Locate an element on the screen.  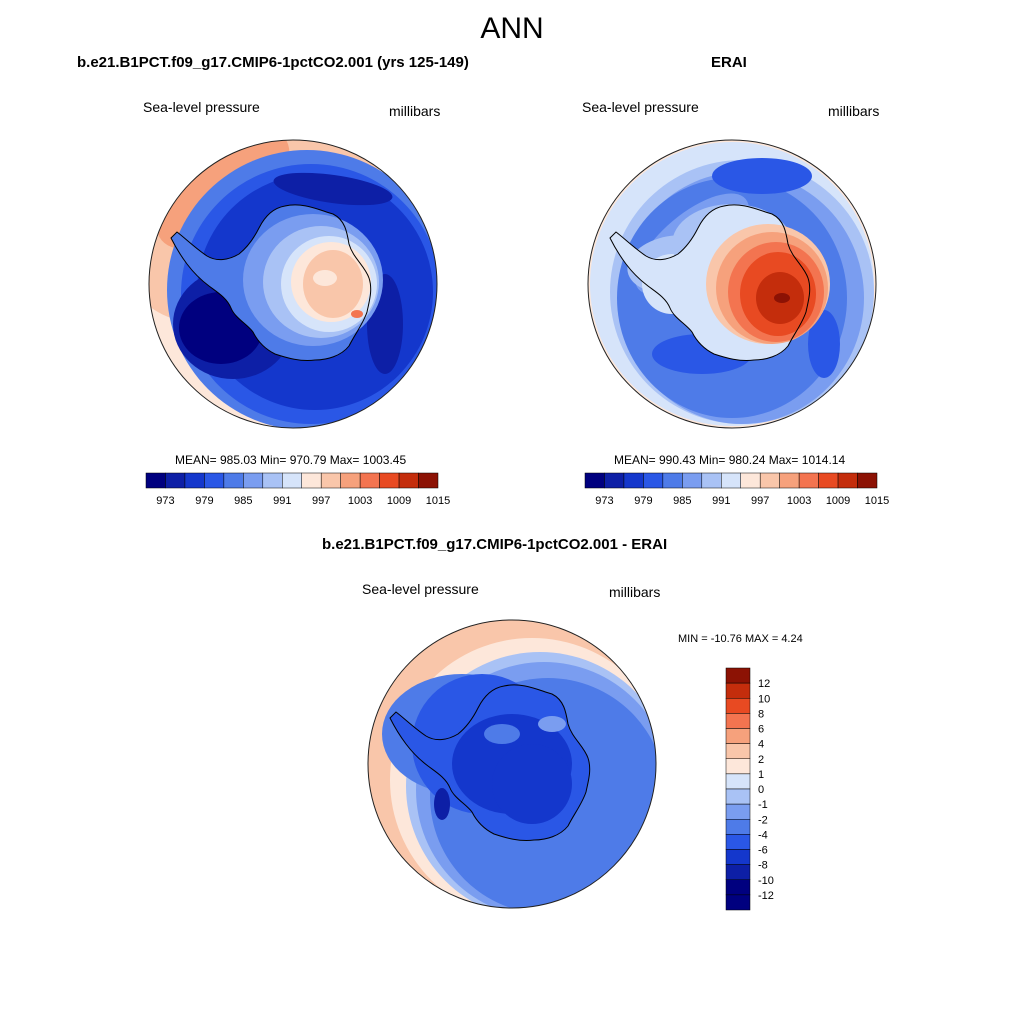
cbar3-tick-label: 8 is located at coordinates (761, 714).